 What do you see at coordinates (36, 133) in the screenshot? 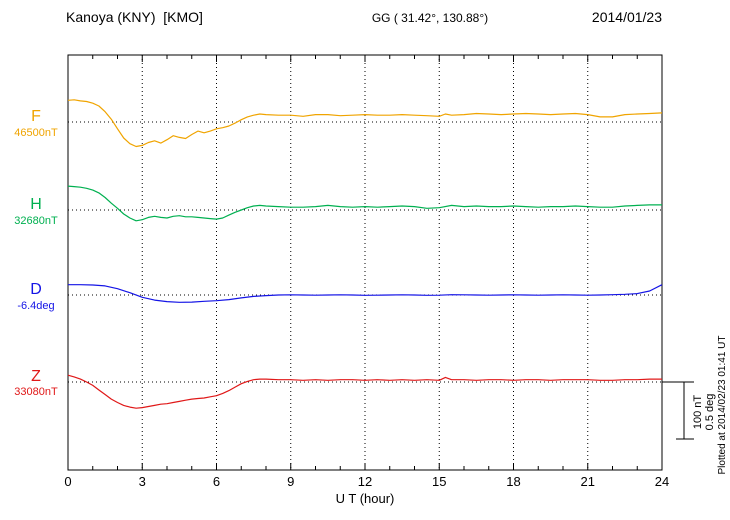
I see `series-baseline-F: 46500nT` at bounding box center [36, 133].